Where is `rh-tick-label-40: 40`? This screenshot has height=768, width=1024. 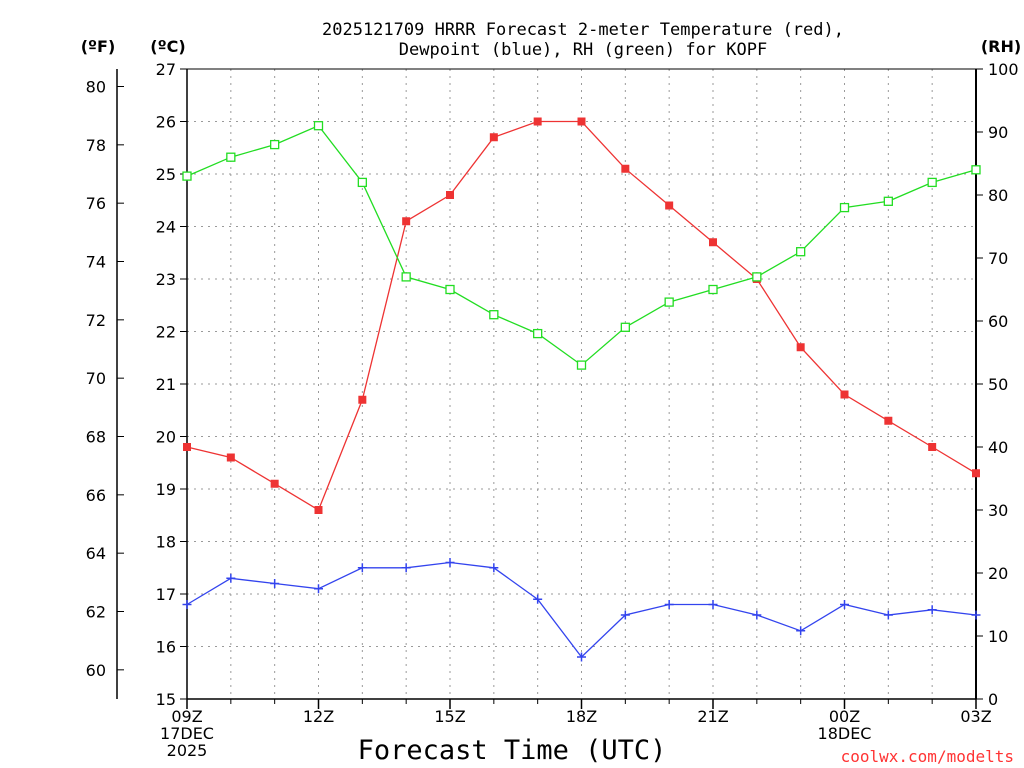
rh-tick-label-40: 40 is located at coordinates (998, 447).